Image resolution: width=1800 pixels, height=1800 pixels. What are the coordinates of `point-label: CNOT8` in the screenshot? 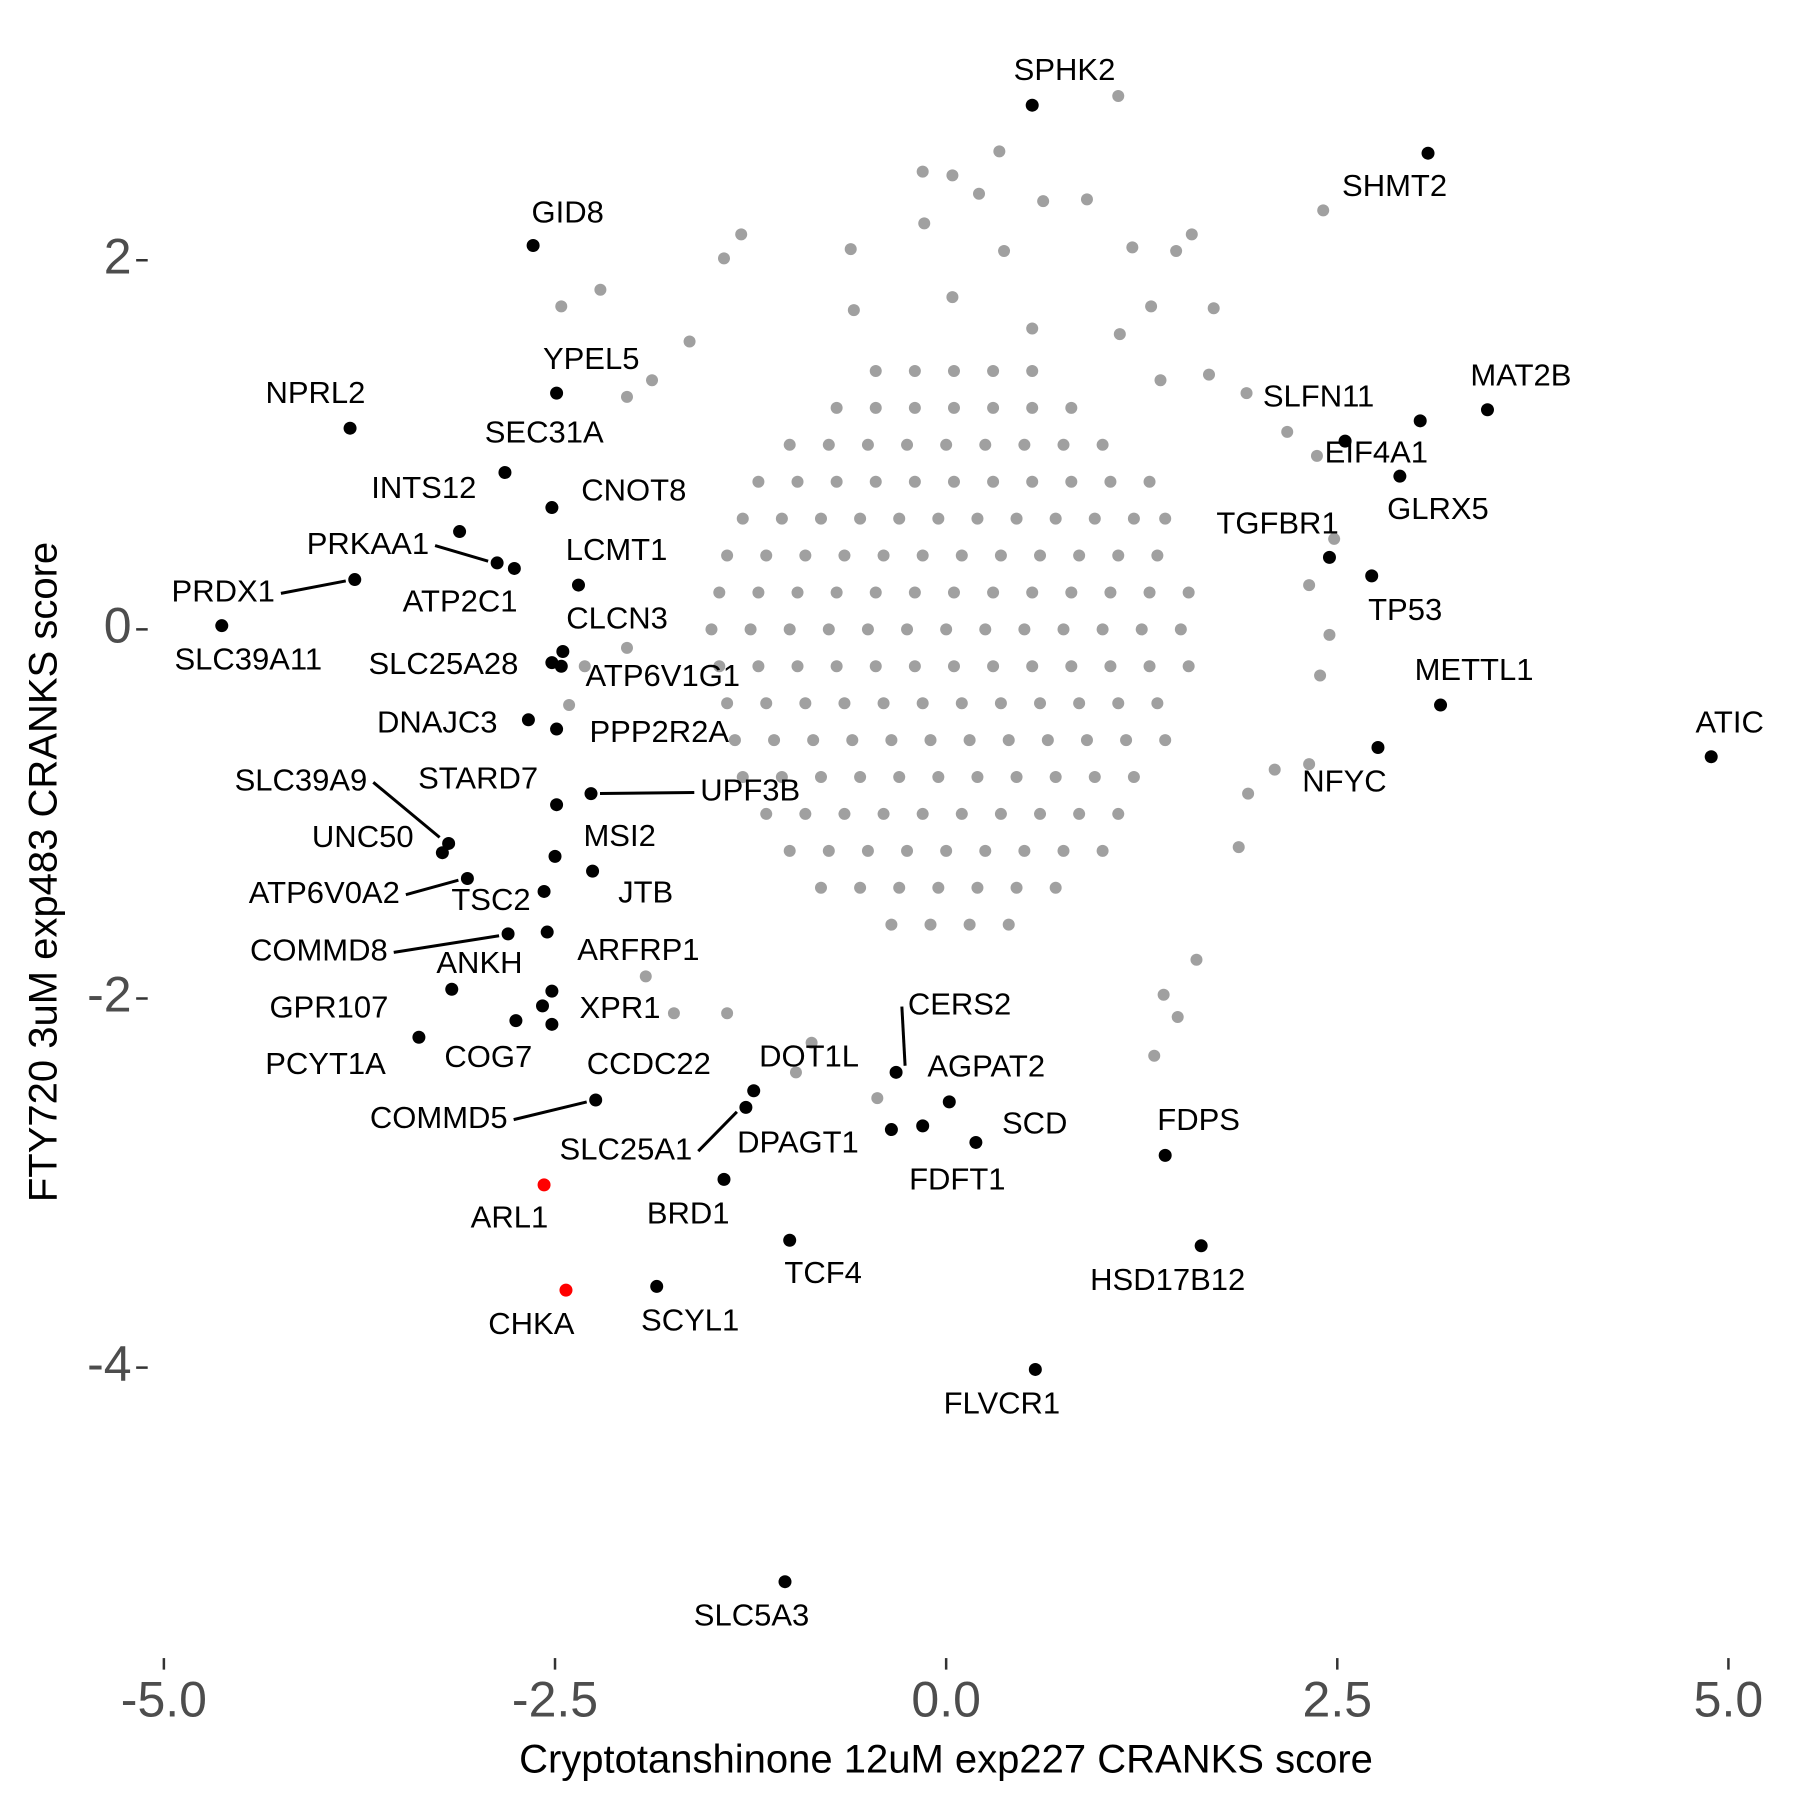 It's located at (633, 490).